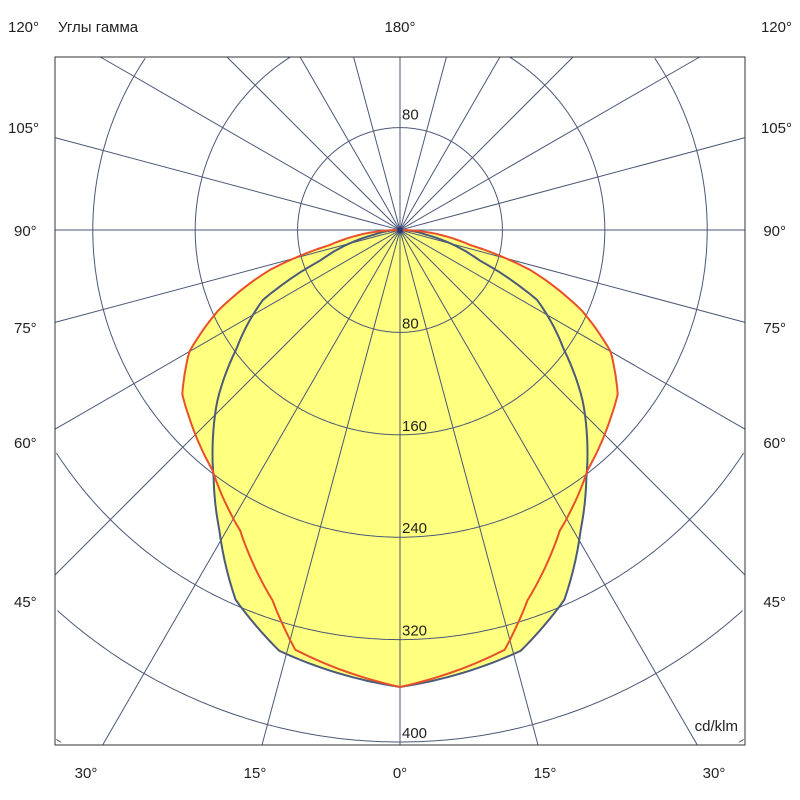  Describe the element at coordinates (776, 27) in the screenshot. I see `angle-label-top-right: 120°` at that location.